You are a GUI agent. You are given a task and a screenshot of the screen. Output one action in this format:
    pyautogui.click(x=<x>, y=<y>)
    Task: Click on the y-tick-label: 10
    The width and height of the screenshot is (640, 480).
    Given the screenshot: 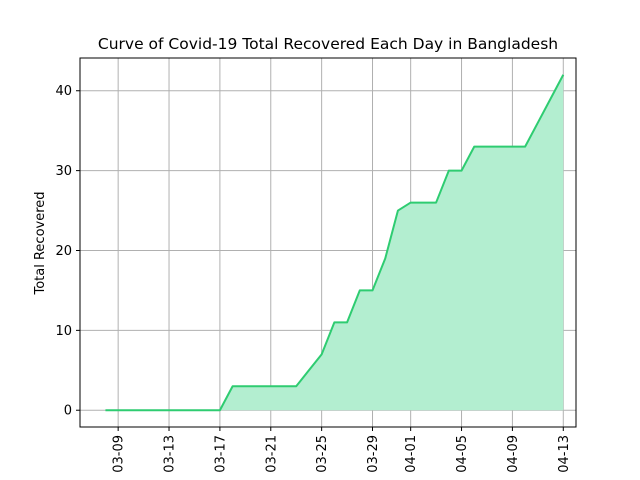 What is the action you would take?
    pyautogui.click(x=63, y=331)
    